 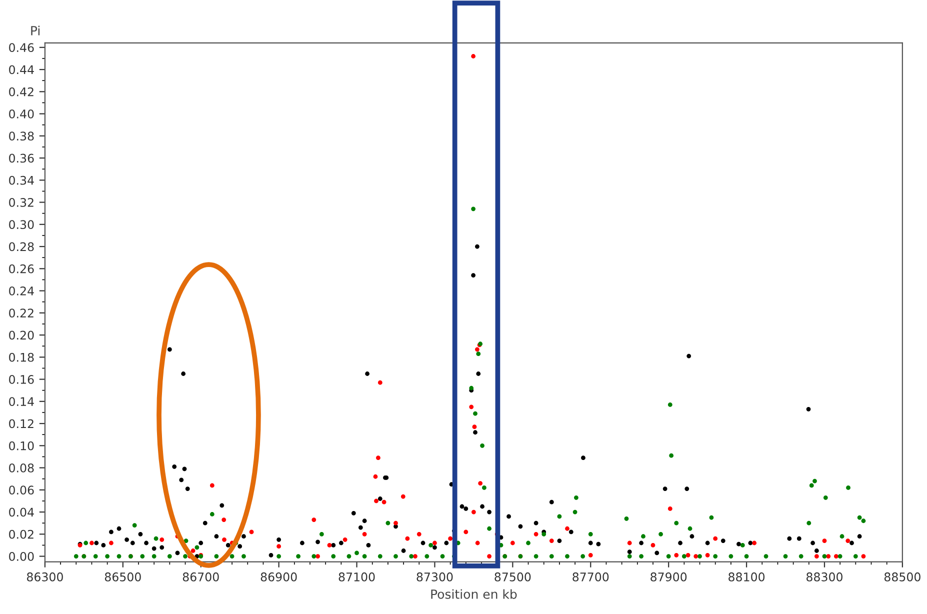 What do you see at coordinates (278, 577) in the screenshot?
I see `x-tick-label: 86900` at bounding box center [278, 577].